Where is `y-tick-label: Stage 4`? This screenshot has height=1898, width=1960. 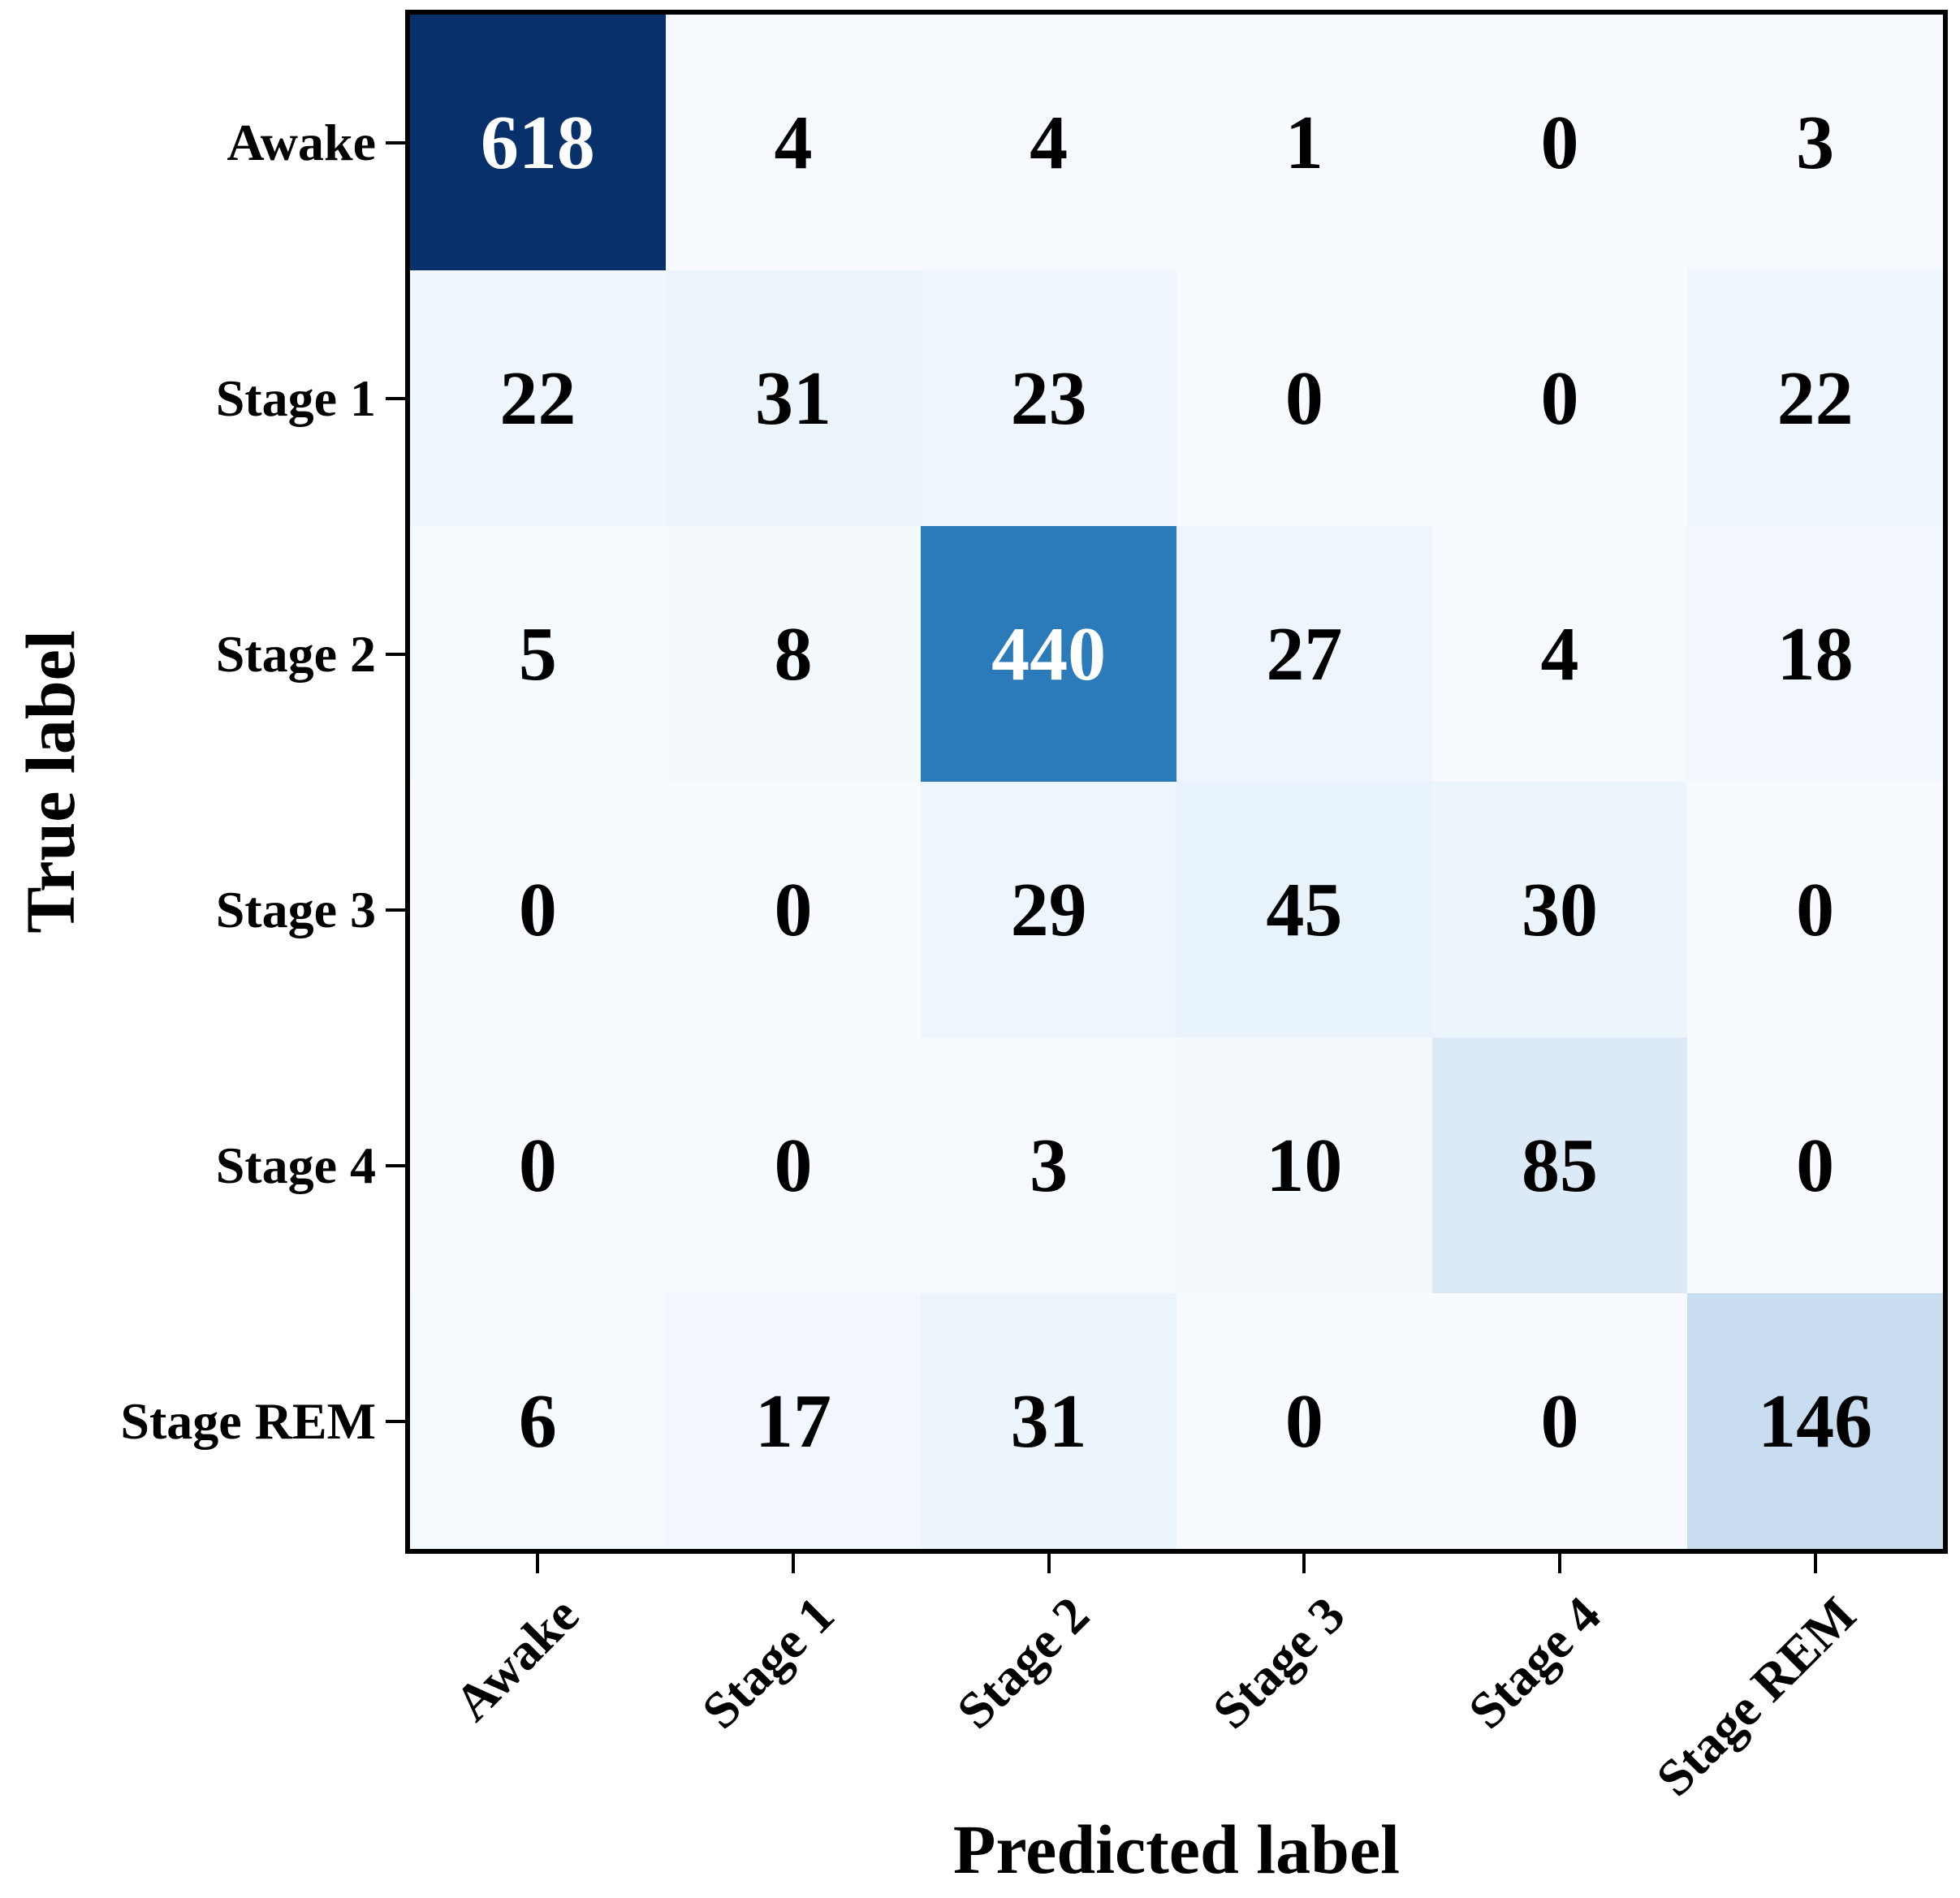 y-tick-label: Stage 4 is located at coordinates (295, 1165).